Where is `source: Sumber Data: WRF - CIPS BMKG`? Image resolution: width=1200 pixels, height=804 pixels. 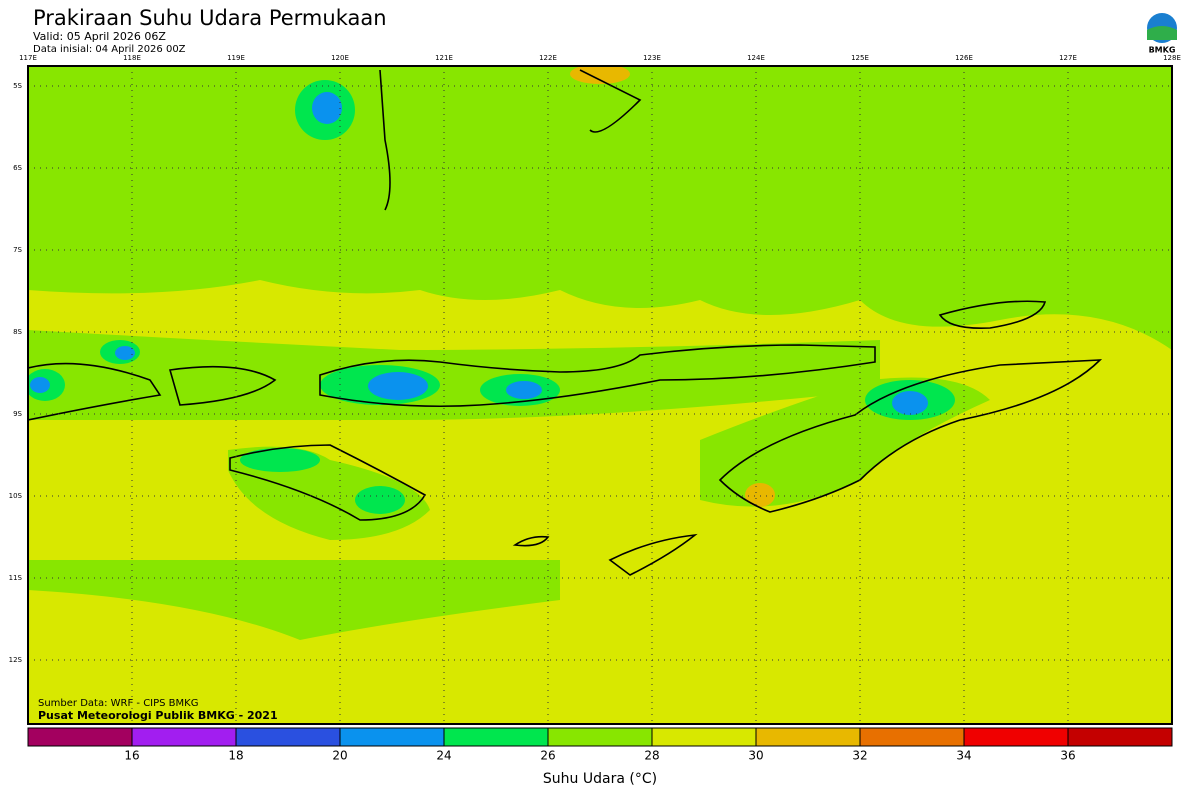 source: Sumber Data: WRF - CIPS BMKG is located at coordinates (118, 703).